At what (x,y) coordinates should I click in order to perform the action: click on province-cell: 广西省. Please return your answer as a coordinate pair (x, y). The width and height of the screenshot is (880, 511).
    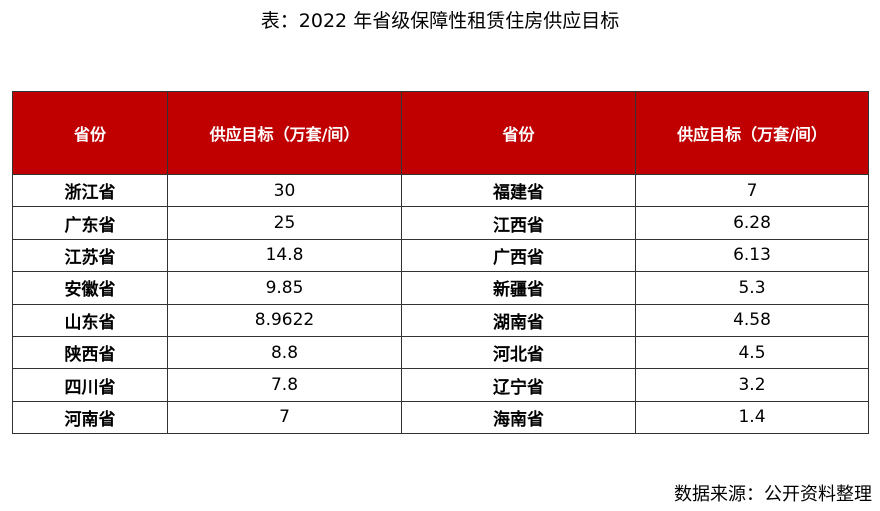
    Looking at the image, I should click on (518, 255).